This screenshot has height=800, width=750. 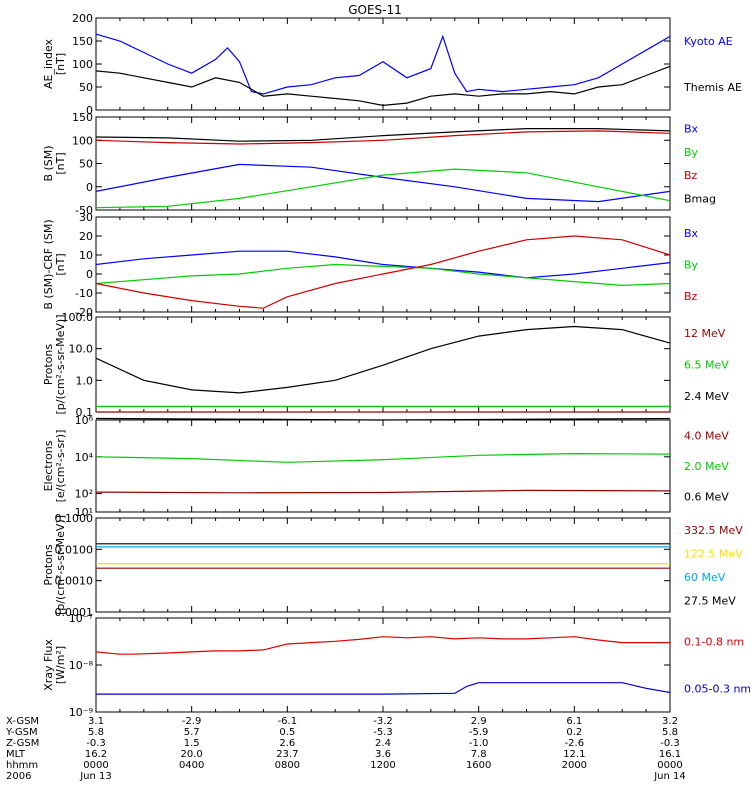 I want to click on series-line-0-1-0-8-nm, so click(x=382, y=645).